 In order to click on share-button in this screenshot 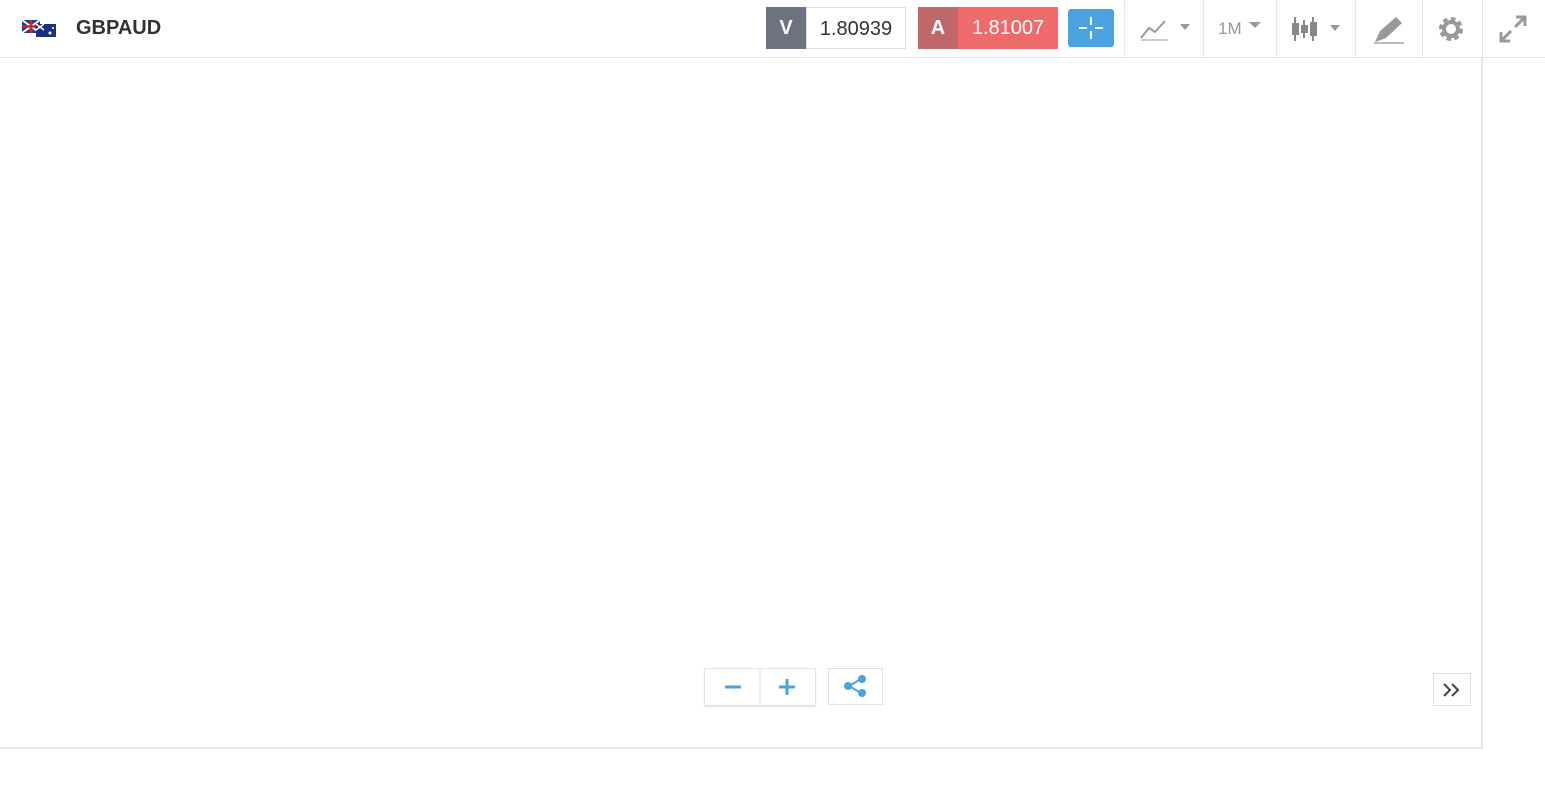, I will do `click(855, 686)`.